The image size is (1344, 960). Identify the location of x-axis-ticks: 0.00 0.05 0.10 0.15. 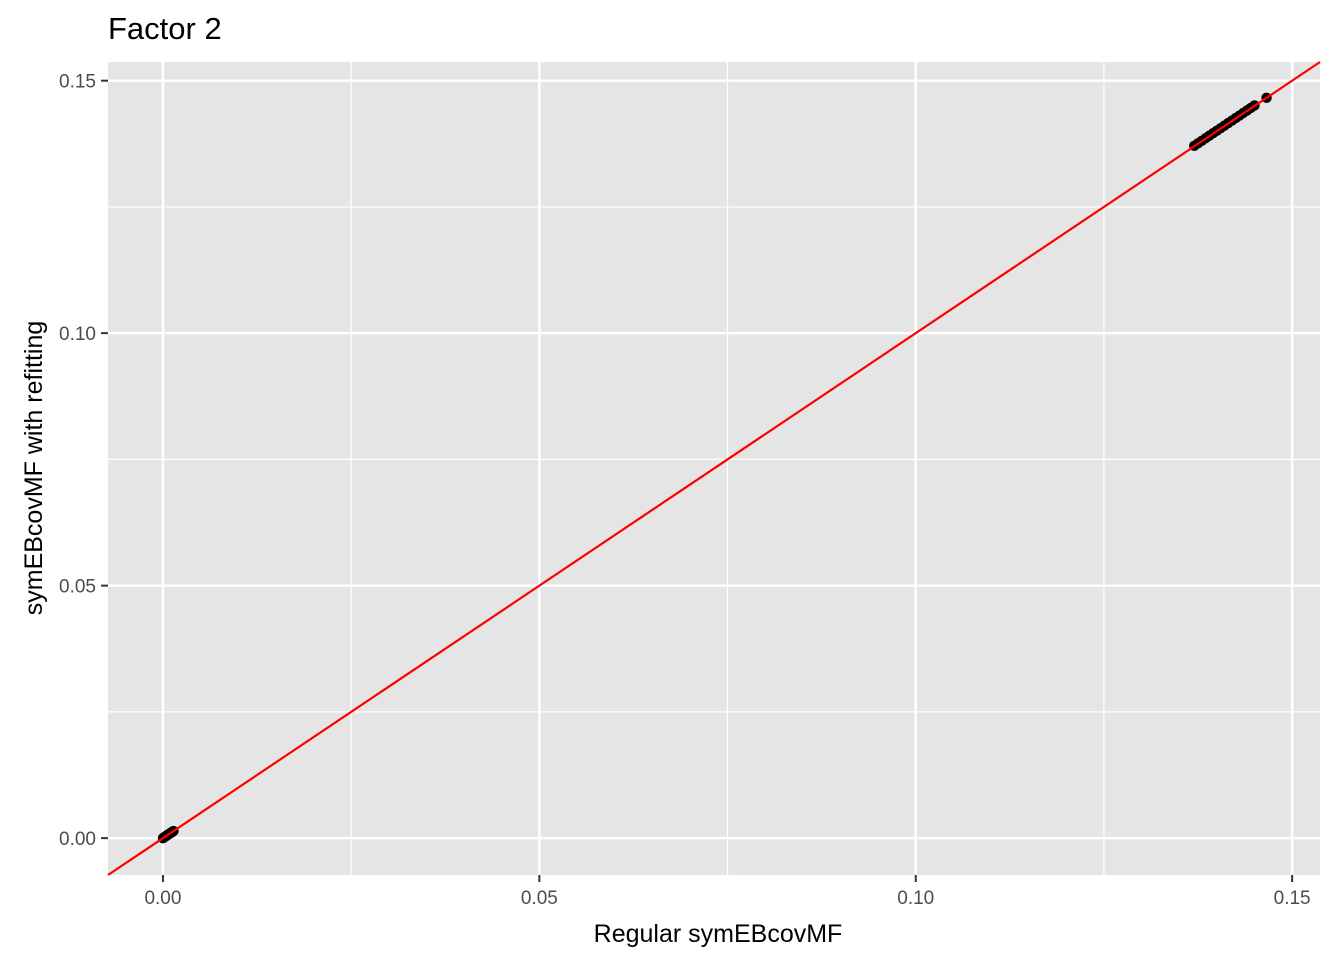
(727, 892).